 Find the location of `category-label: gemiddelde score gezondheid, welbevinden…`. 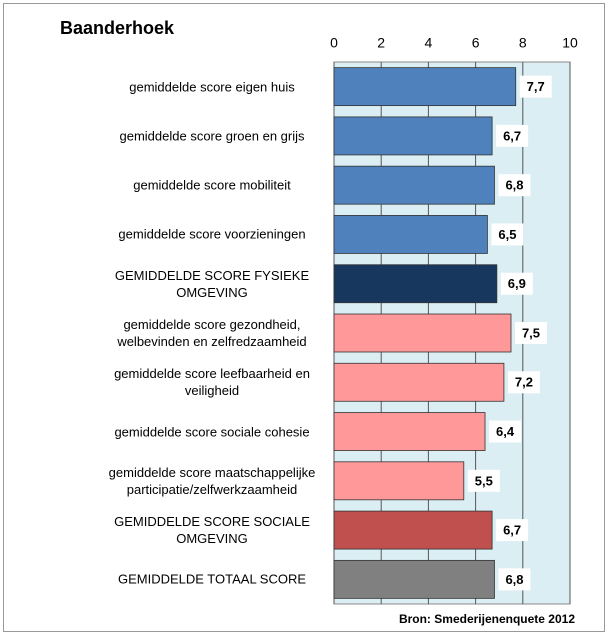

category-label: gemiddelde score gezondheid, welbevinden… is located at coordinates (212, 333).